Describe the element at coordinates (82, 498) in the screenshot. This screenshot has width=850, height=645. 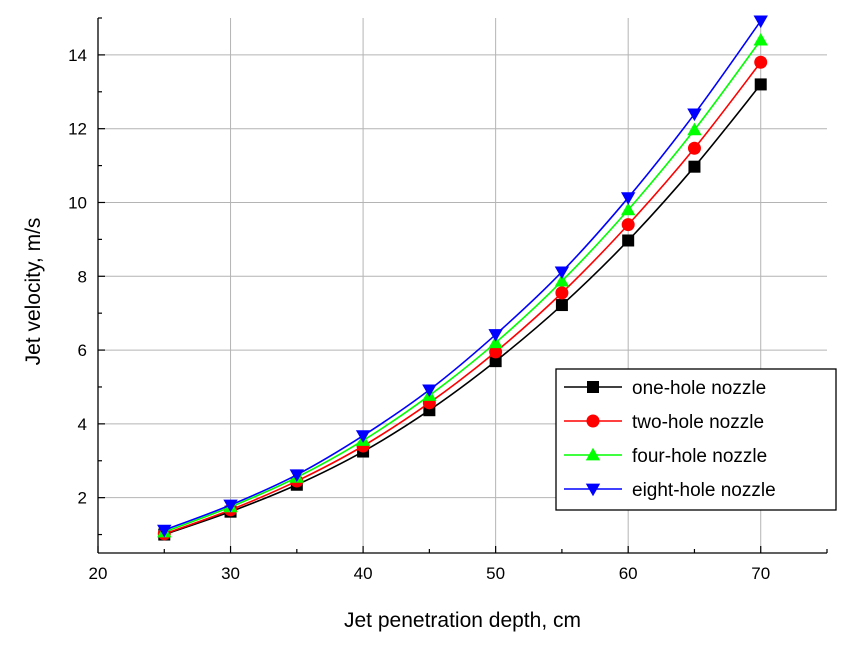
I see `y-tick-label: 2` at that location.